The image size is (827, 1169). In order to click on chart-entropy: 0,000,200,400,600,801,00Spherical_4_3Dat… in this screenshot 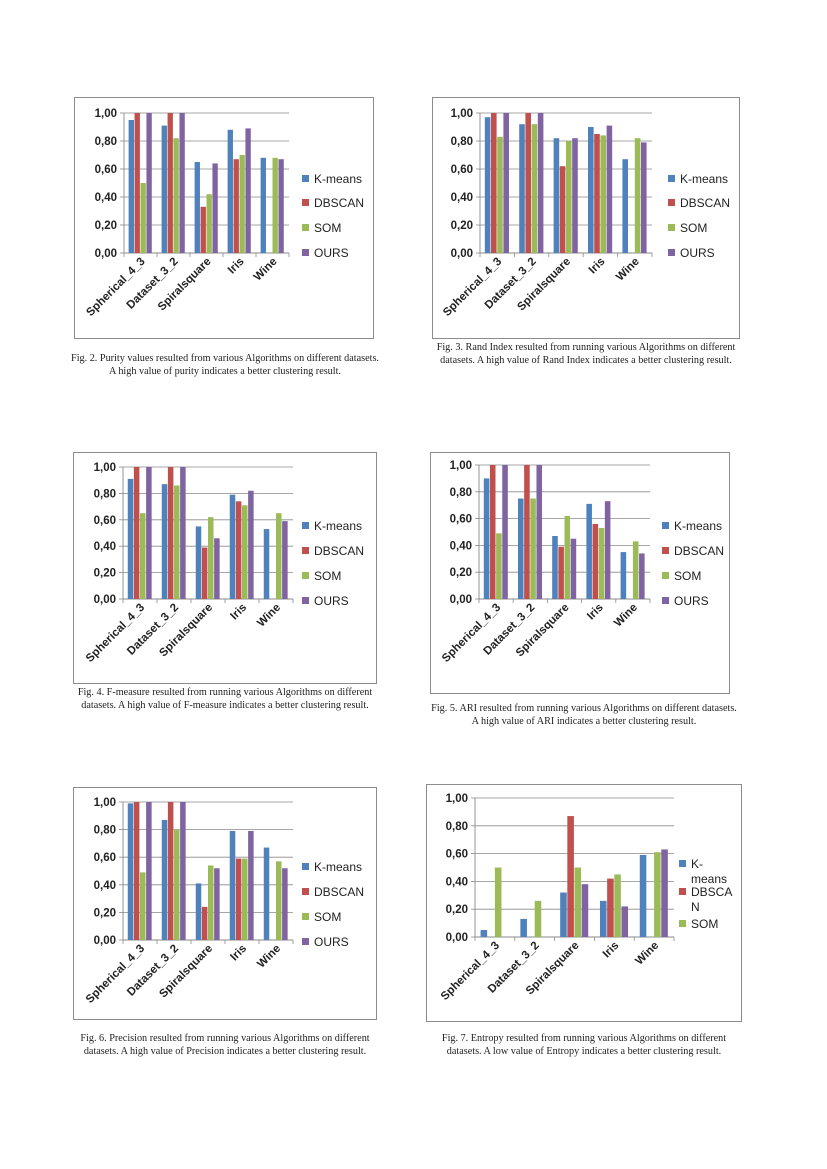, I will do `click(584, 903)`.